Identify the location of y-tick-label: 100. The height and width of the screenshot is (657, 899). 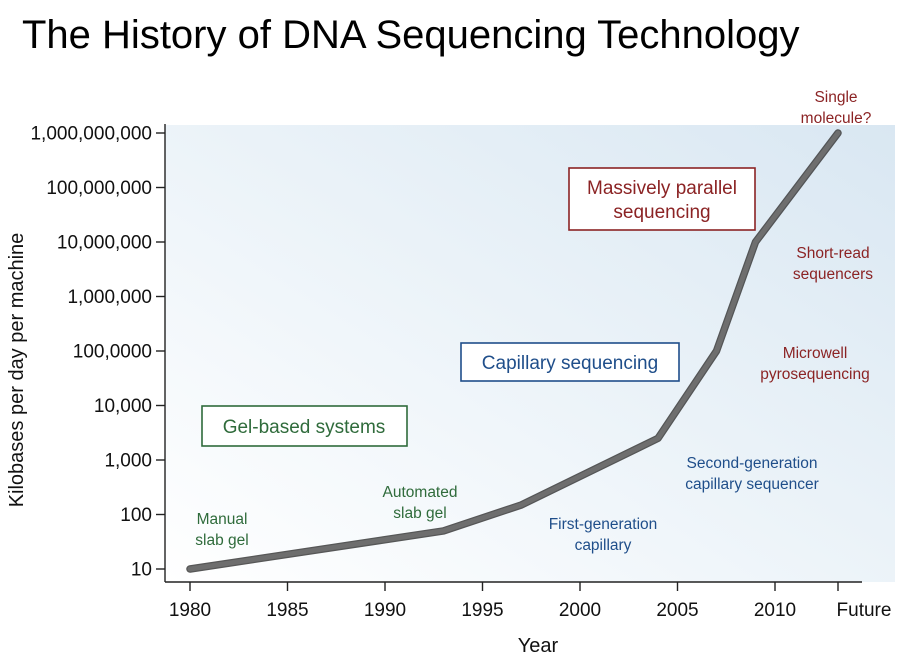
(136, 515).